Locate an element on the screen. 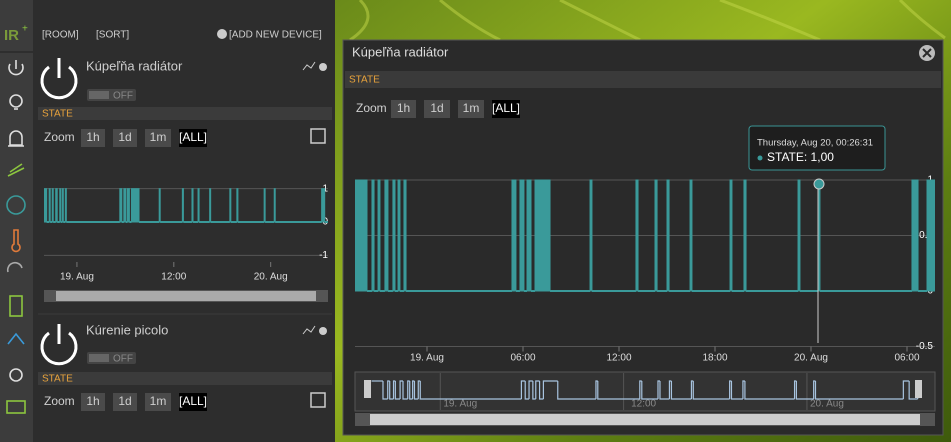 This screenshot has height=442, width=951. zoom-buttons: 1h 1d 1m [ALL] is located at coordinates (144, 138).